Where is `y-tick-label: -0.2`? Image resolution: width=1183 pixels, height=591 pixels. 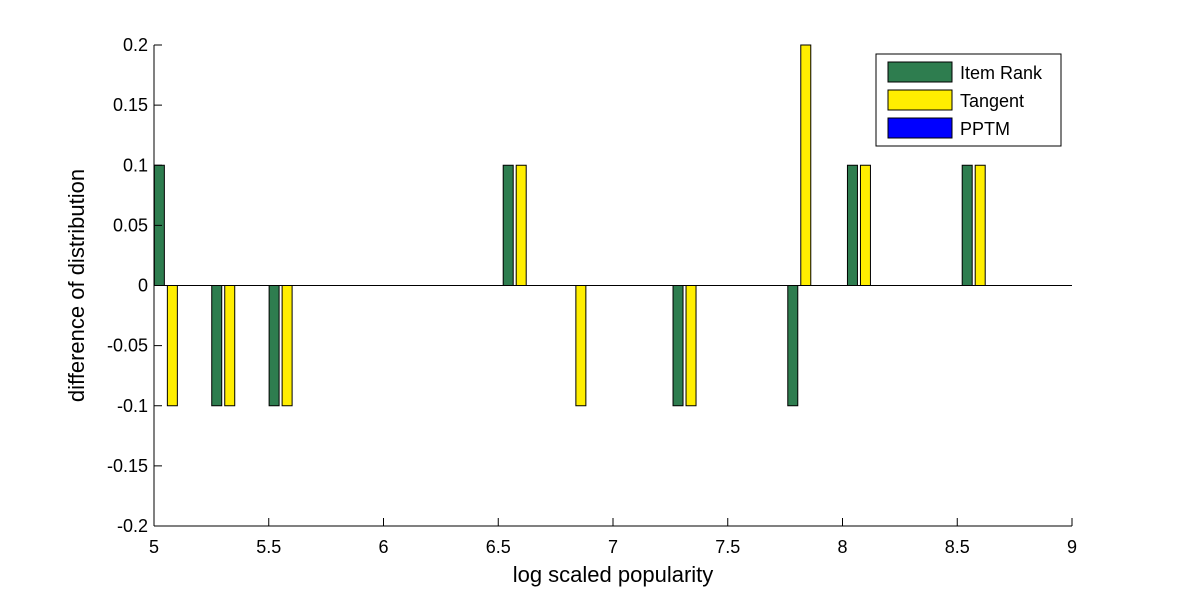 y-tick-label: -0.2 is located at coordinates (132, 526).